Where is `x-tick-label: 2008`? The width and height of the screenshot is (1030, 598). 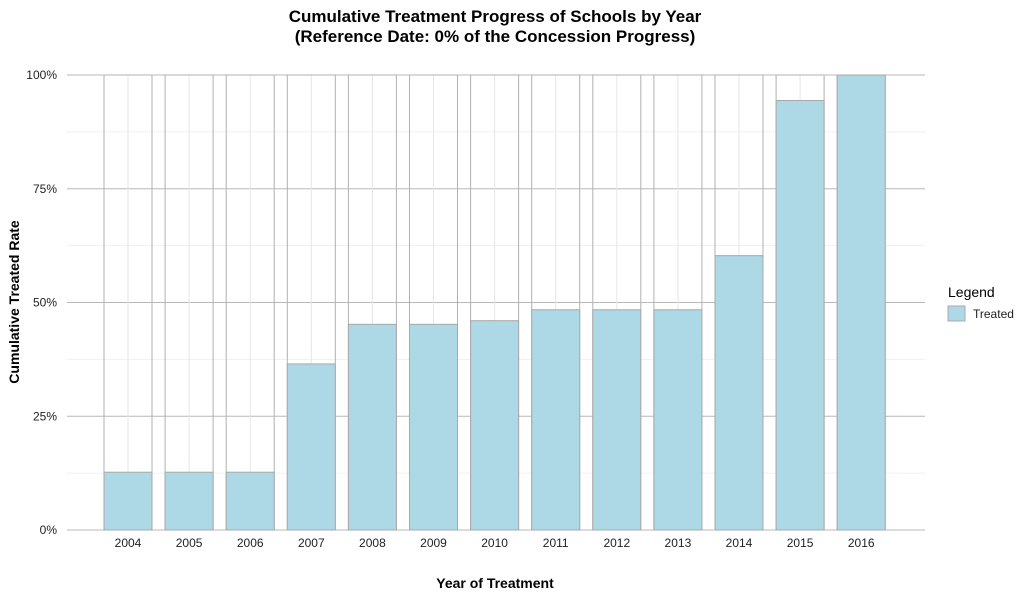 x-tick-label: 2008 is located at coordinates (372, 543).